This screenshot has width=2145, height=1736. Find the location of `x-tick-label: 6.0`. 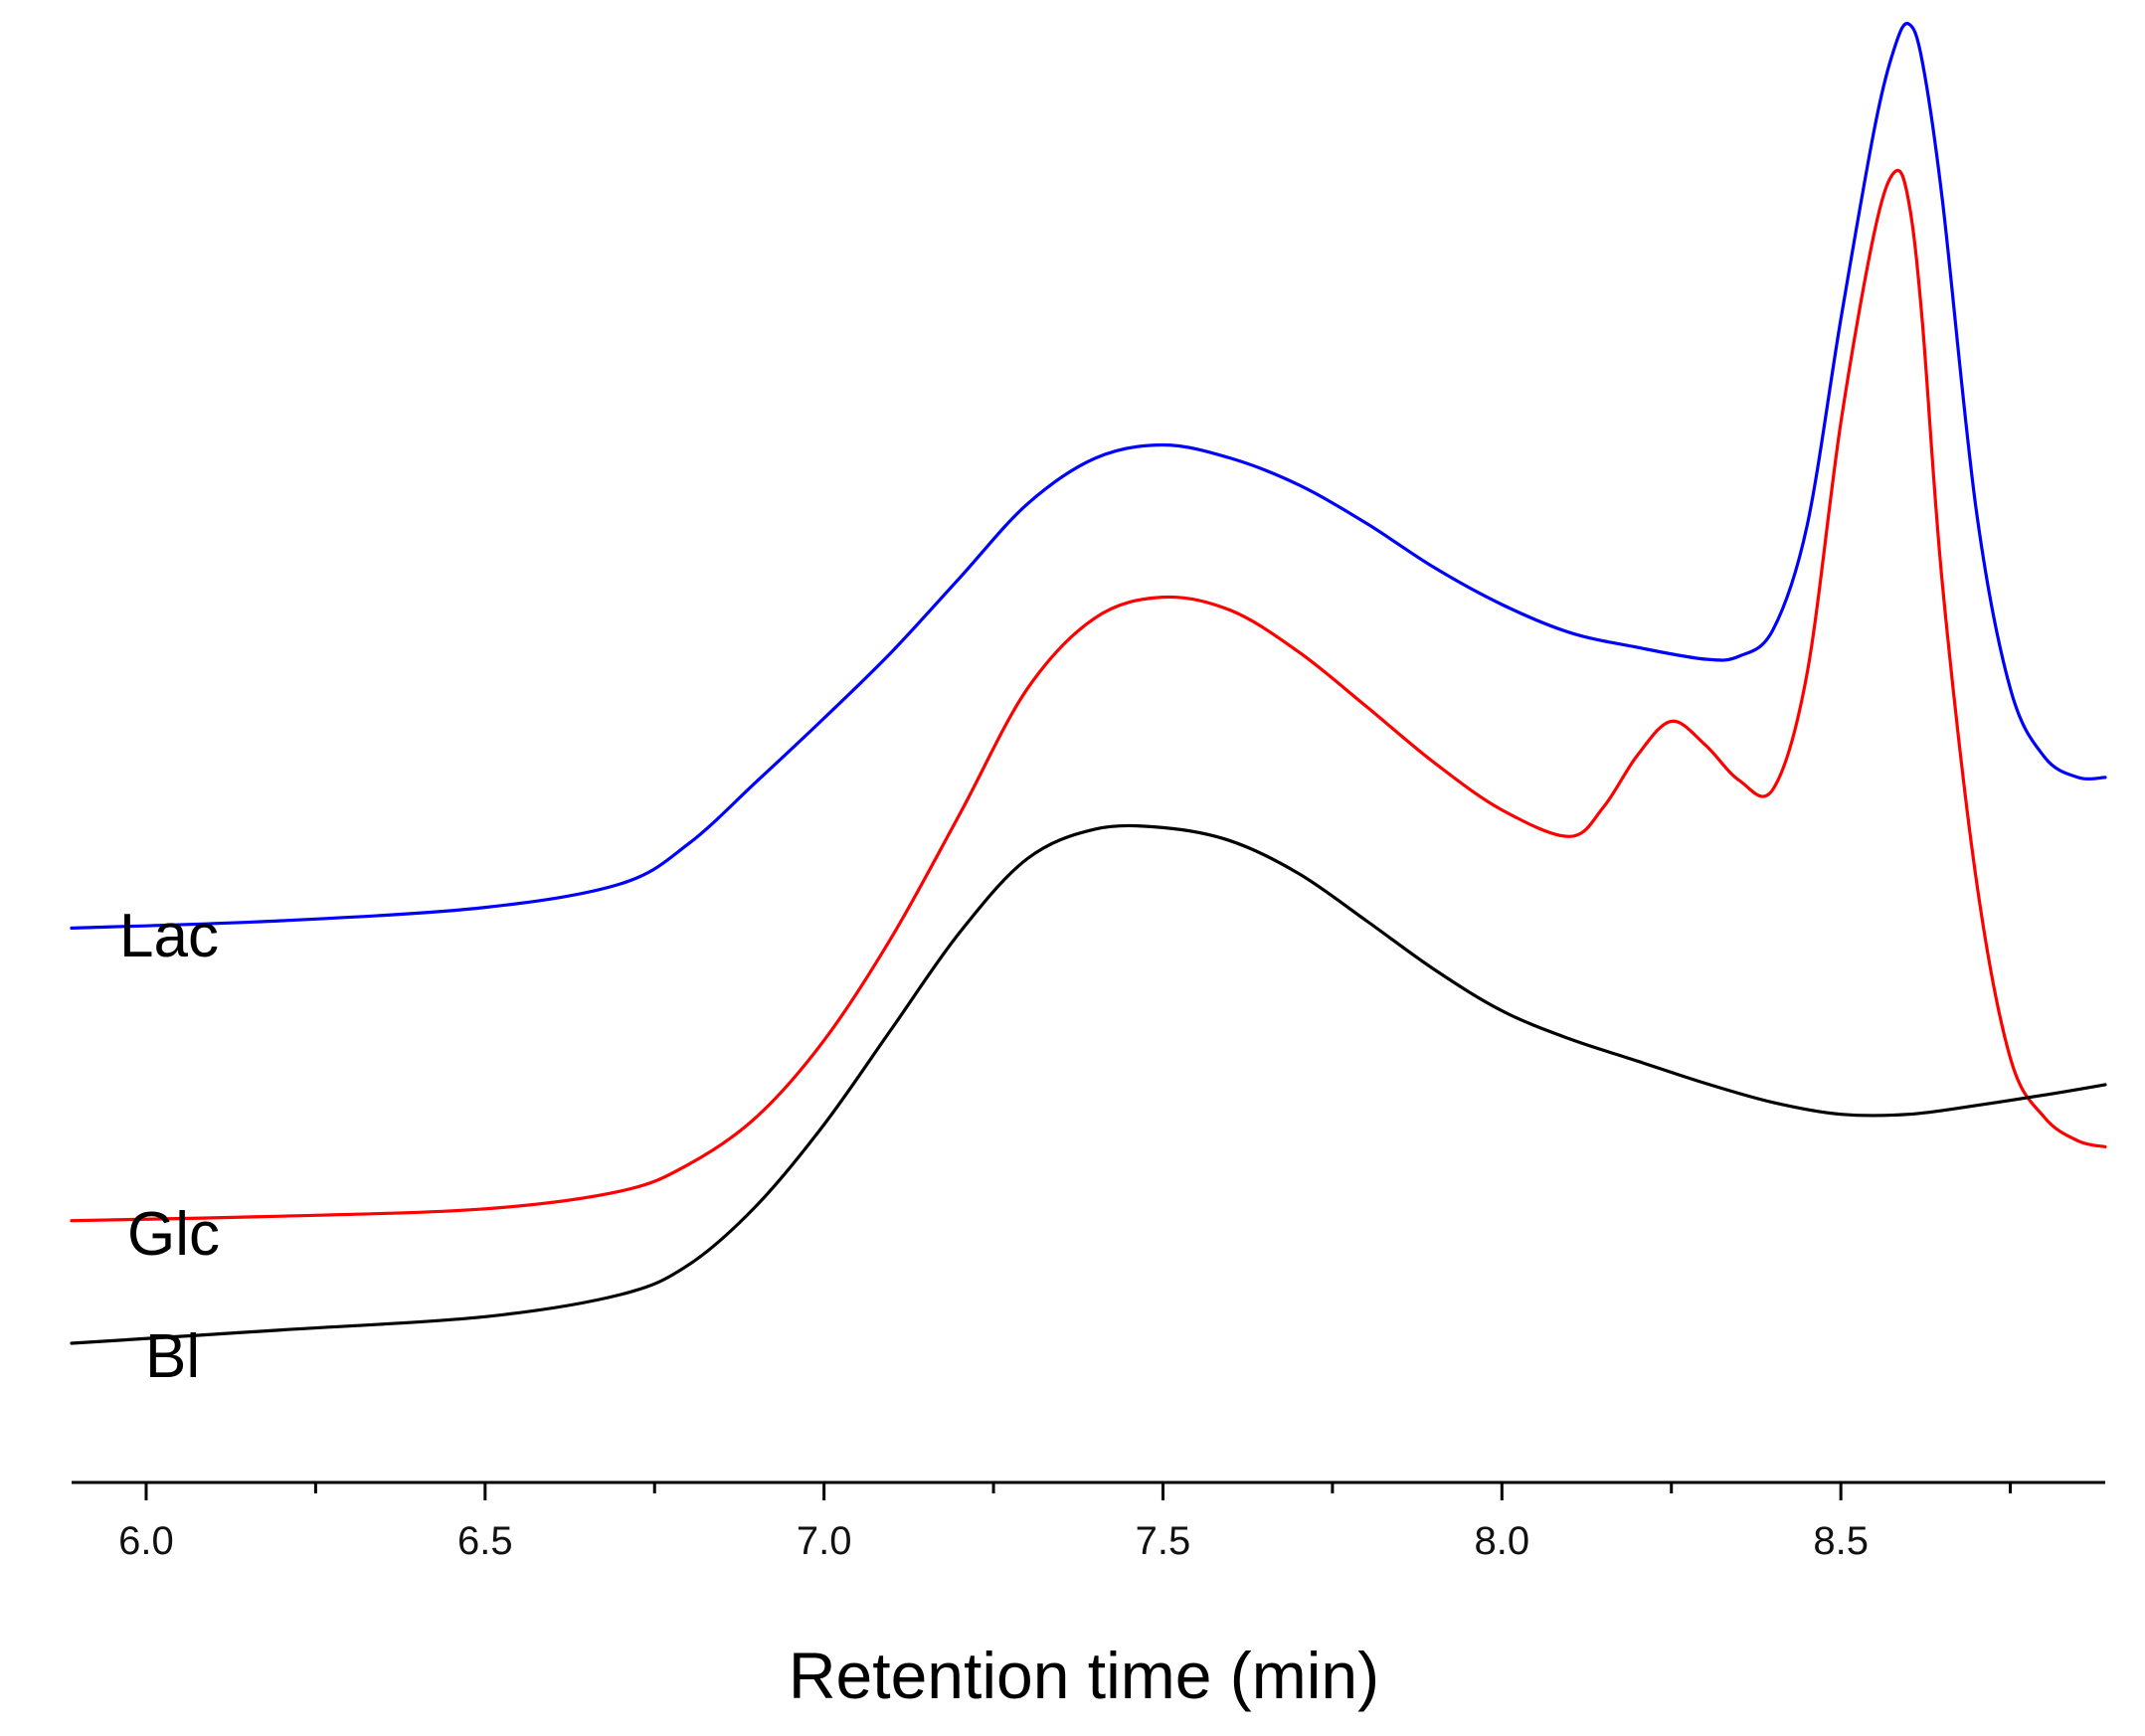

x-tick-label: 6.0 is located at coordinates (146, 1541).